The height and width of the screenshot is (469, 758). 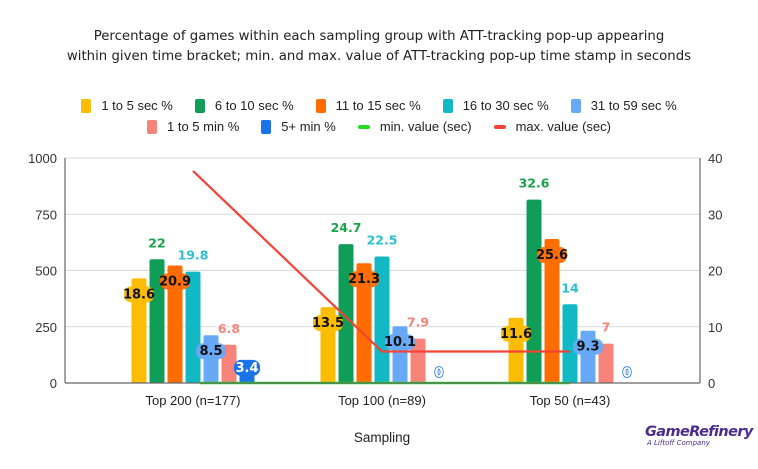 I want to click on legend-item-1-5-sec: 1 to 5 sec %, so click(x=127, y=105).